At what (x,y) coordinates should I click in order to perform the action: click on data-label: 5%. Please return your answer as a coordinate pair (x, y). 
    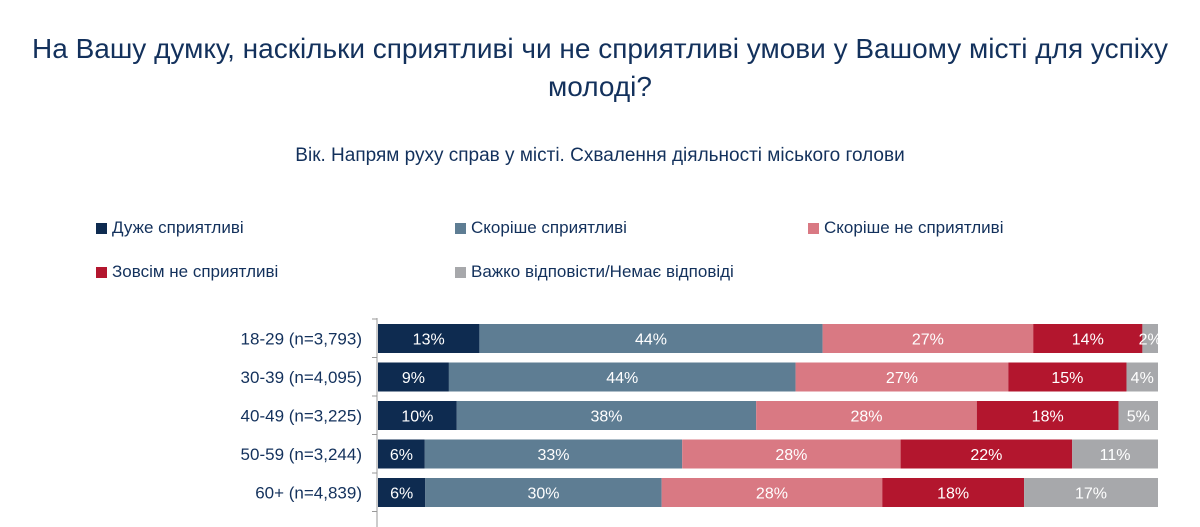
    Looking at the image, I should click on (1138, 417).